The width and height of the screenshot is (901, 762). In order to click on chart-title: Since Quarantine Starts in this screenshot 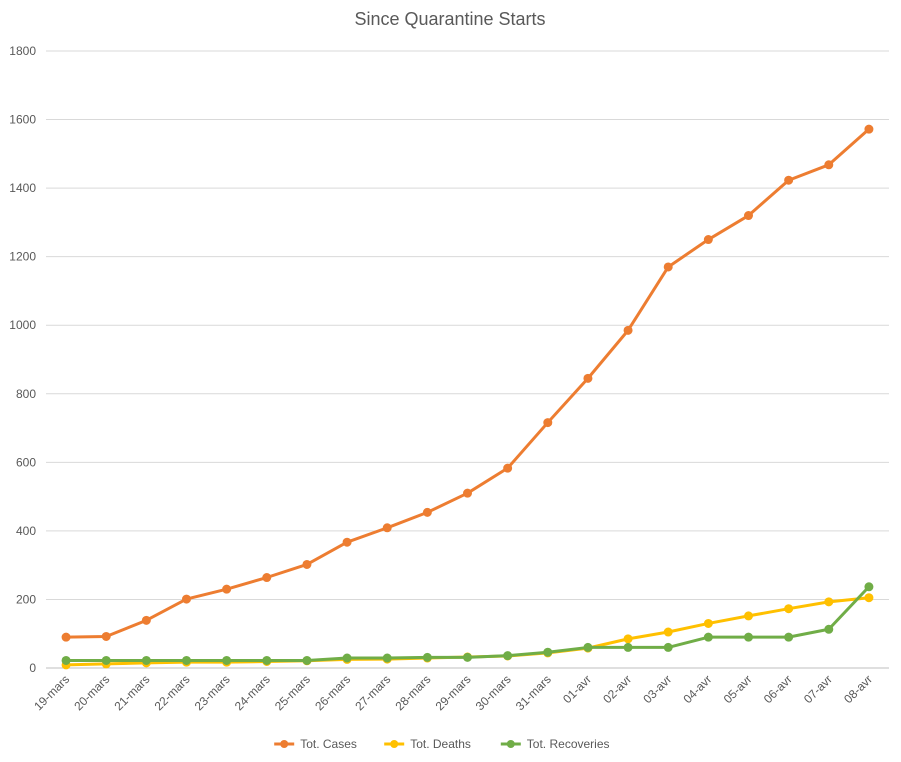, I will do `click(449, 19)`.